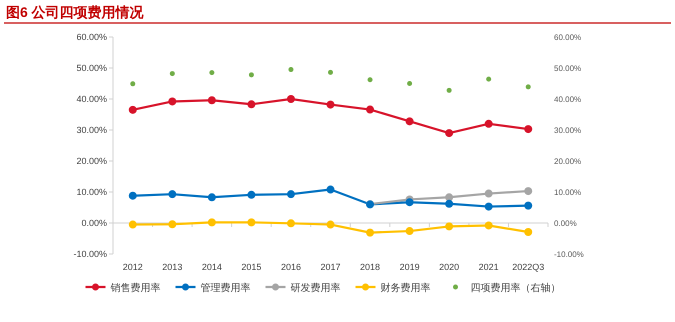  I want to click on x-tick-label: 2019, so click(410, 267).